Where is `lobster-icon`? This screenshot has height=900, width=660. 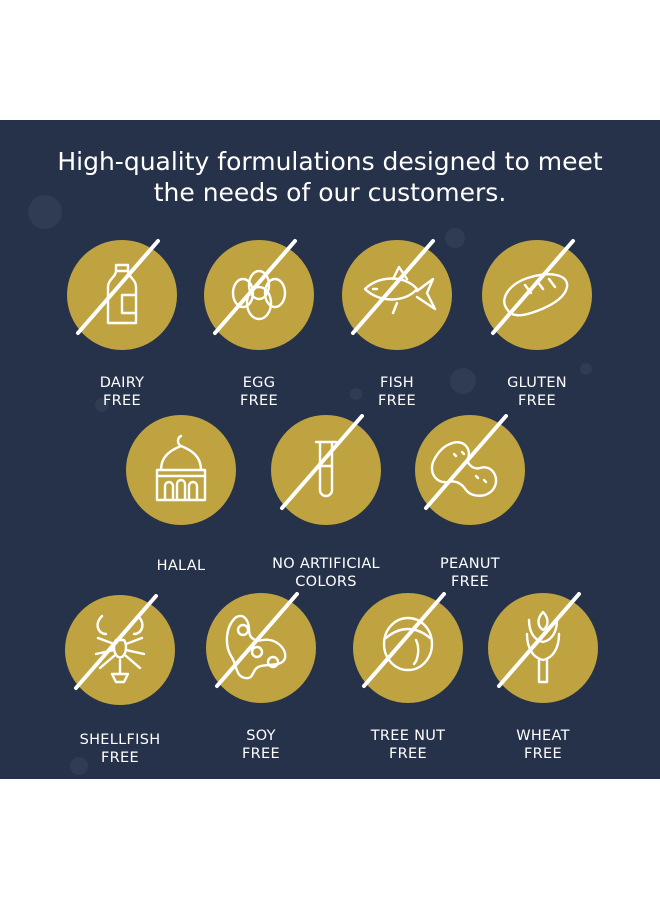
lobster-icon is located at coordinates (120, 649).